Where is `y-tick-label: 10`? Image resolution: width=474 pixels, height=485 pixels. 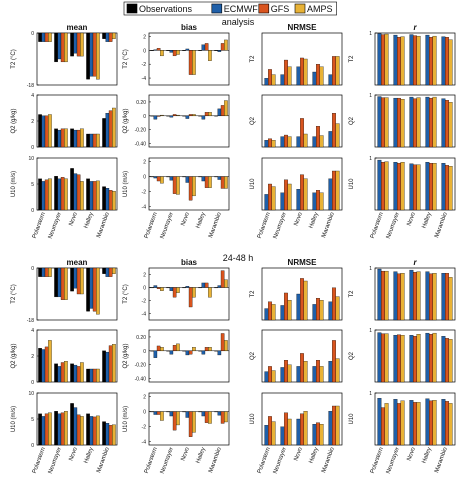 y-tick-label: 10 is located at coordinates (31, 159).